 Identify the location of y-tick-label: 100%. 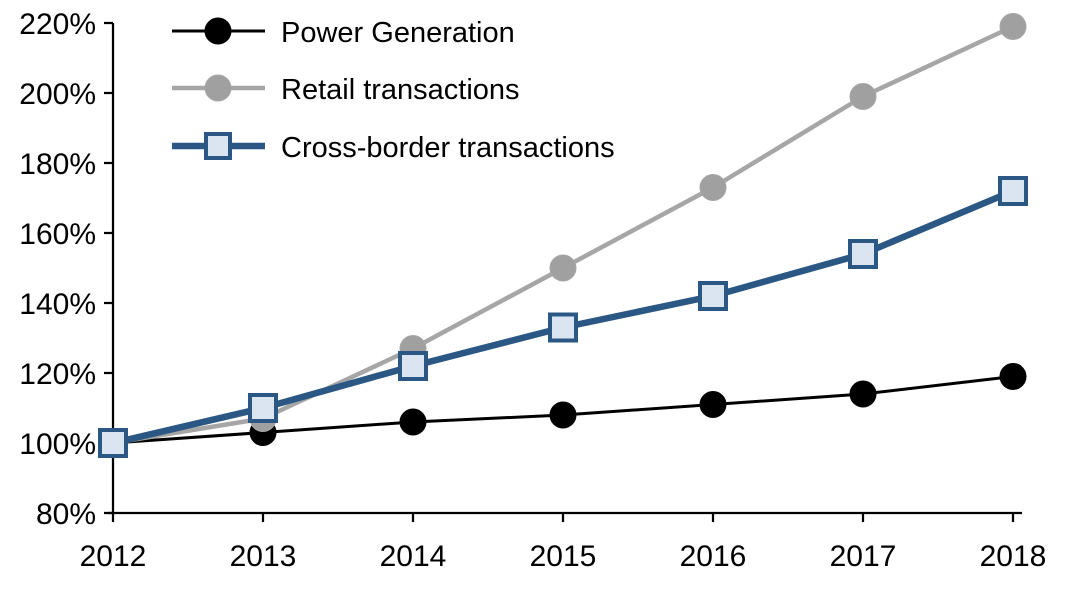
(57, 444).